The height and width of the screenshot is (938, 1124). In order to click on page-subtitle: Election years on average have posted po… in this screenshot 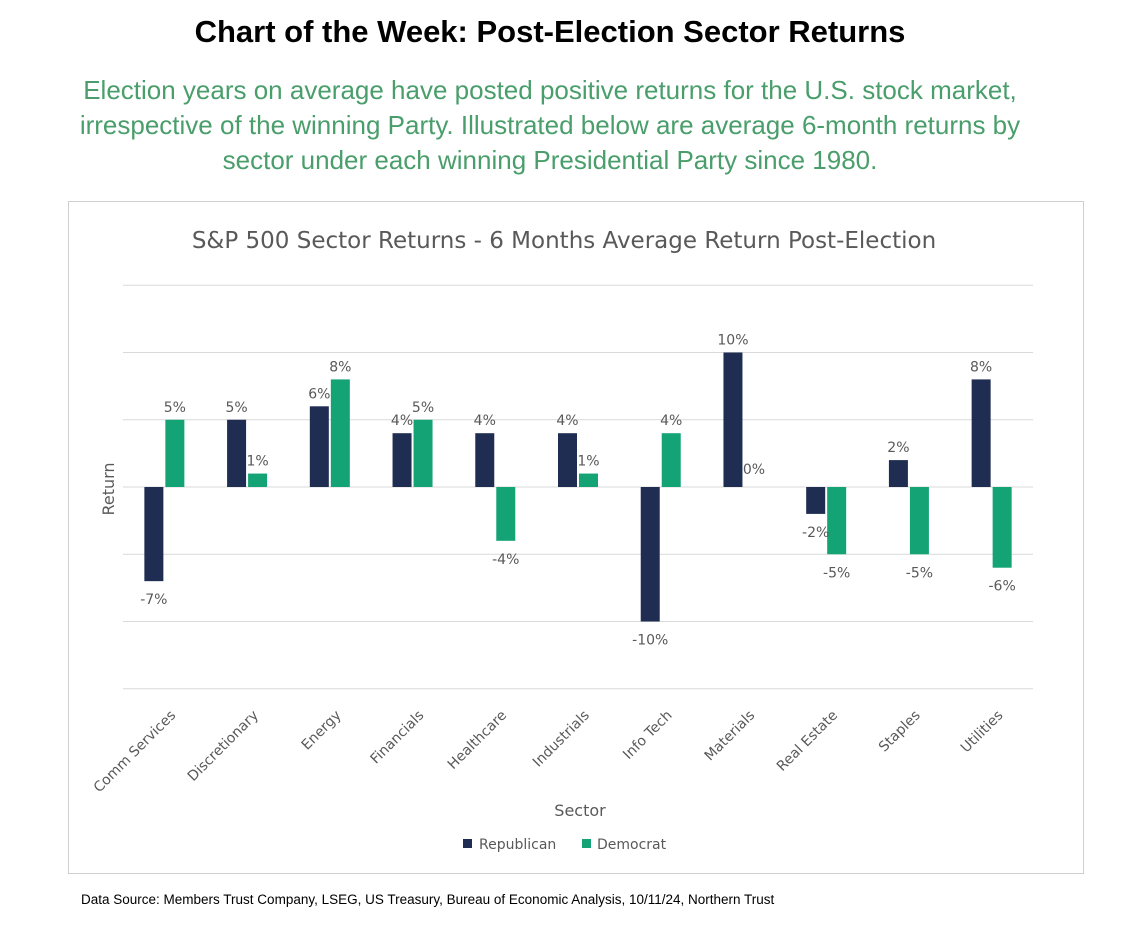, I will do `click(550, 125)`.